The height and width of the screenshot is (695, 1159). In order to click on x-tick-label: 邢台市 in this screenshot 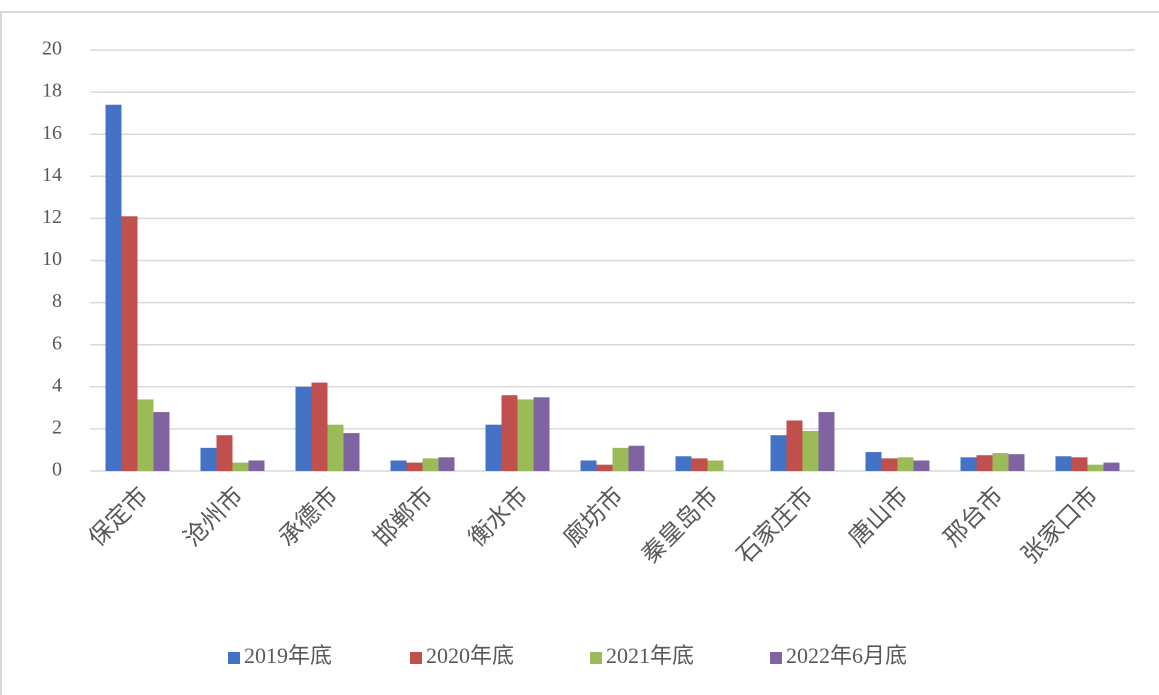, I will do `click(974, 517)`.